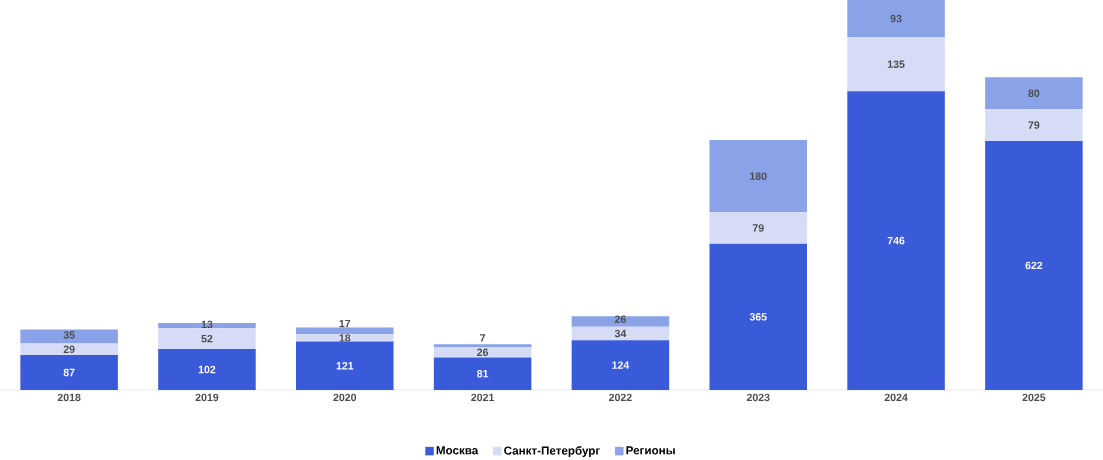 This screenshot has width=1103, height=460. I want to click on legend-label: Санкт-Петербург, so click(552, 451).